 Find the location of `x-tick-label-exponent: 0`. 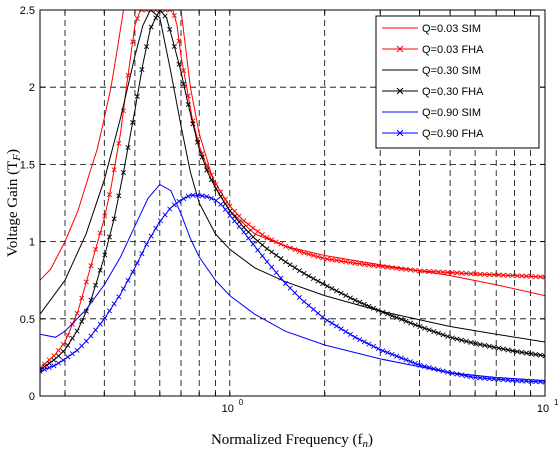

x-tick-label-exponent: 0 is located at coordinates (241, 402).